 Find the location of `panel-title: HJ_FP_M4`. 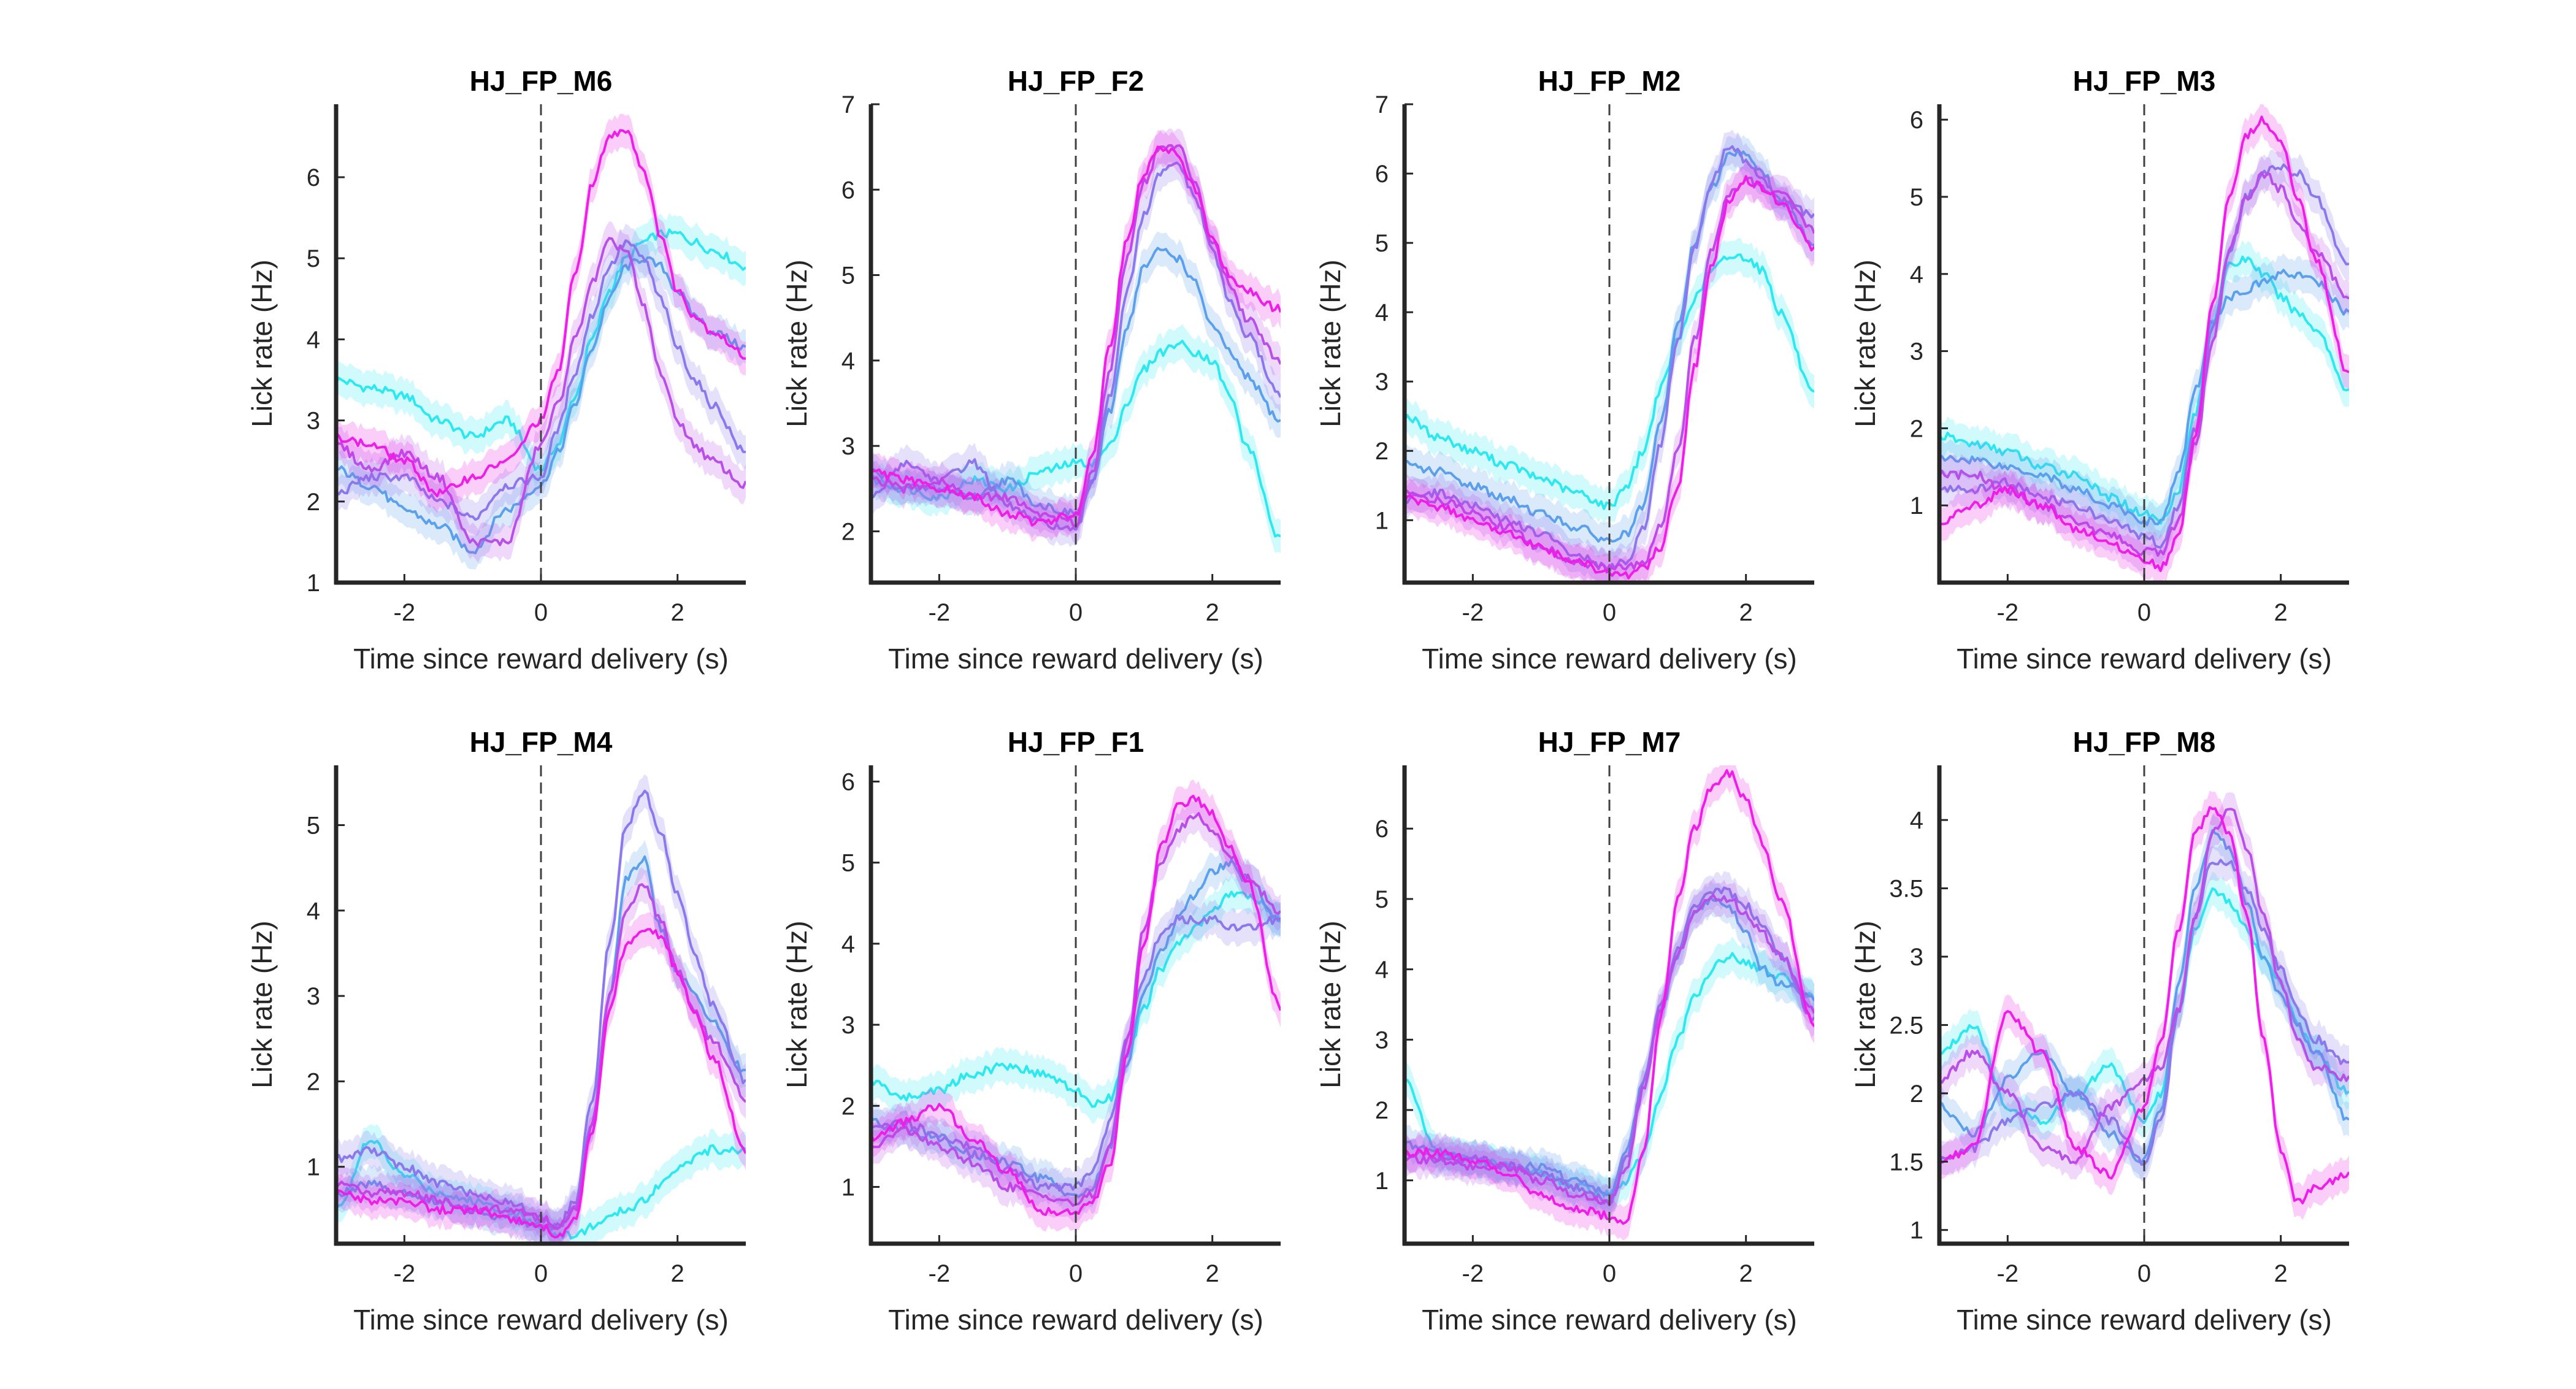

panel-title: HJ_FP_M4 is located at coordinates (541, 742).